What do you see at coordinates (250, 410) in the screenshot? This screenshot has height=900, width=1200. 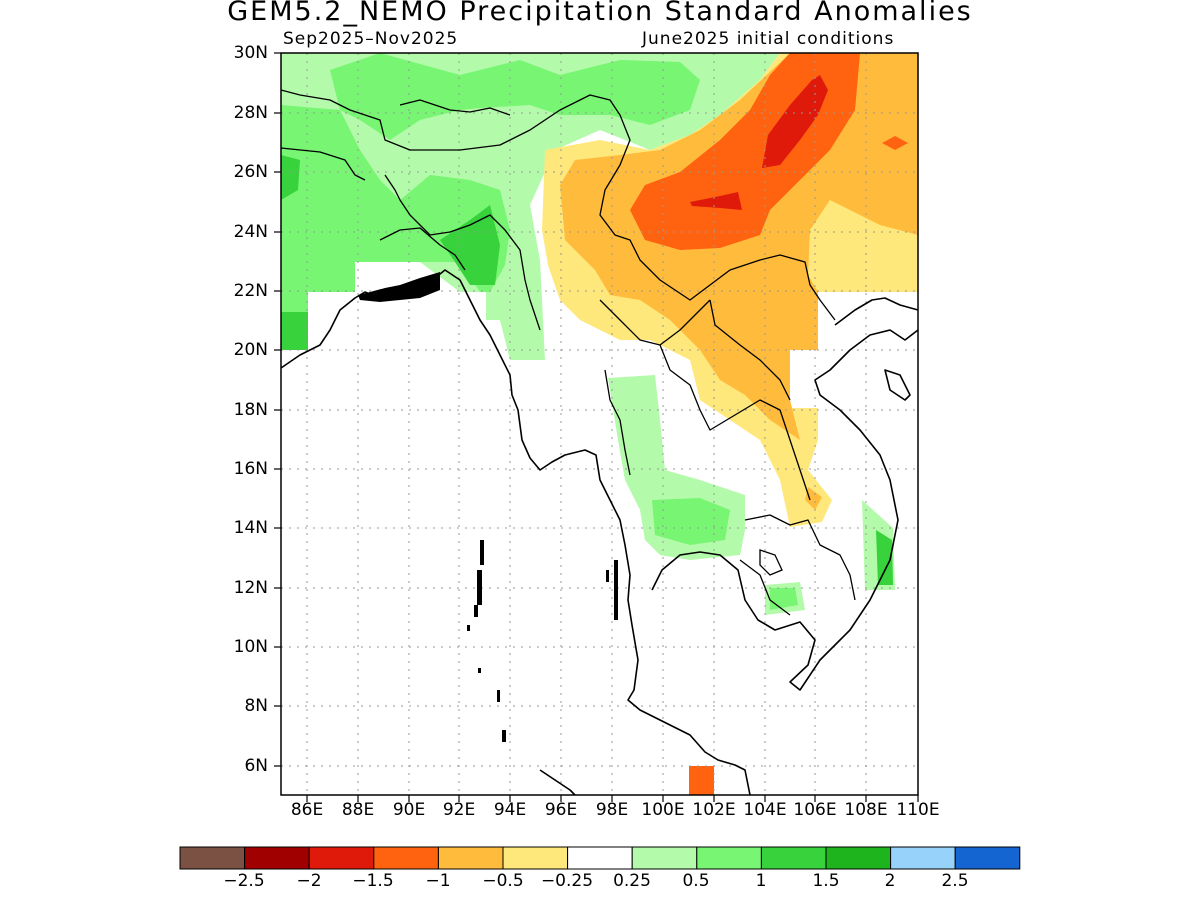 I see `lat-label: 18N` at bounding box center [250, 410].